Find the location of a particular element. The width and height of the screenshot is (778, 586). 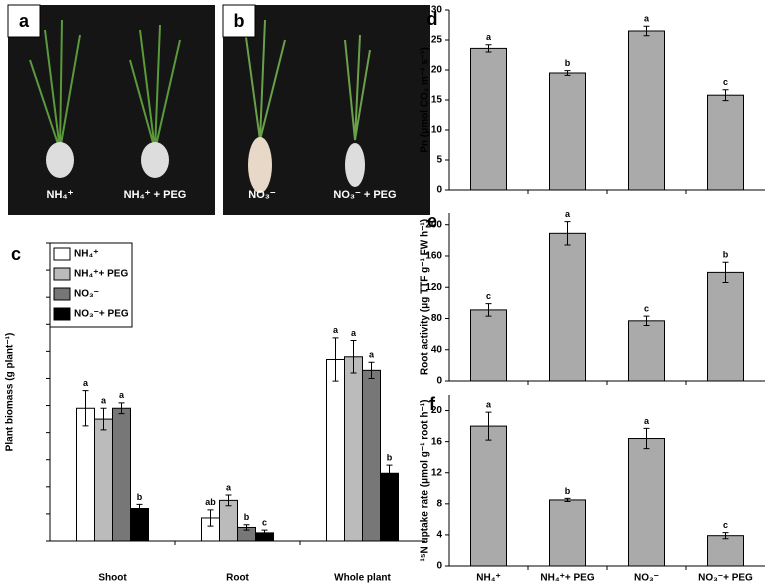

legend-label: NO₃⁻+ PEG is located at coordinates (101, 314).